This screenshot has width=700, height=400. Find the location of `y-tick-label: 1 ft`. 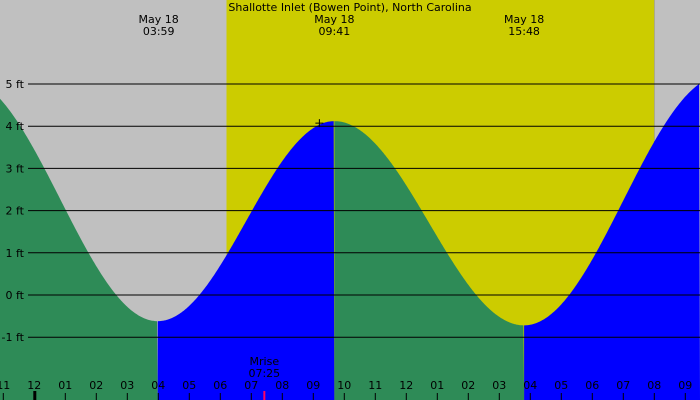

y-tick-label: 1 ft is located at coordinates (15, 253).